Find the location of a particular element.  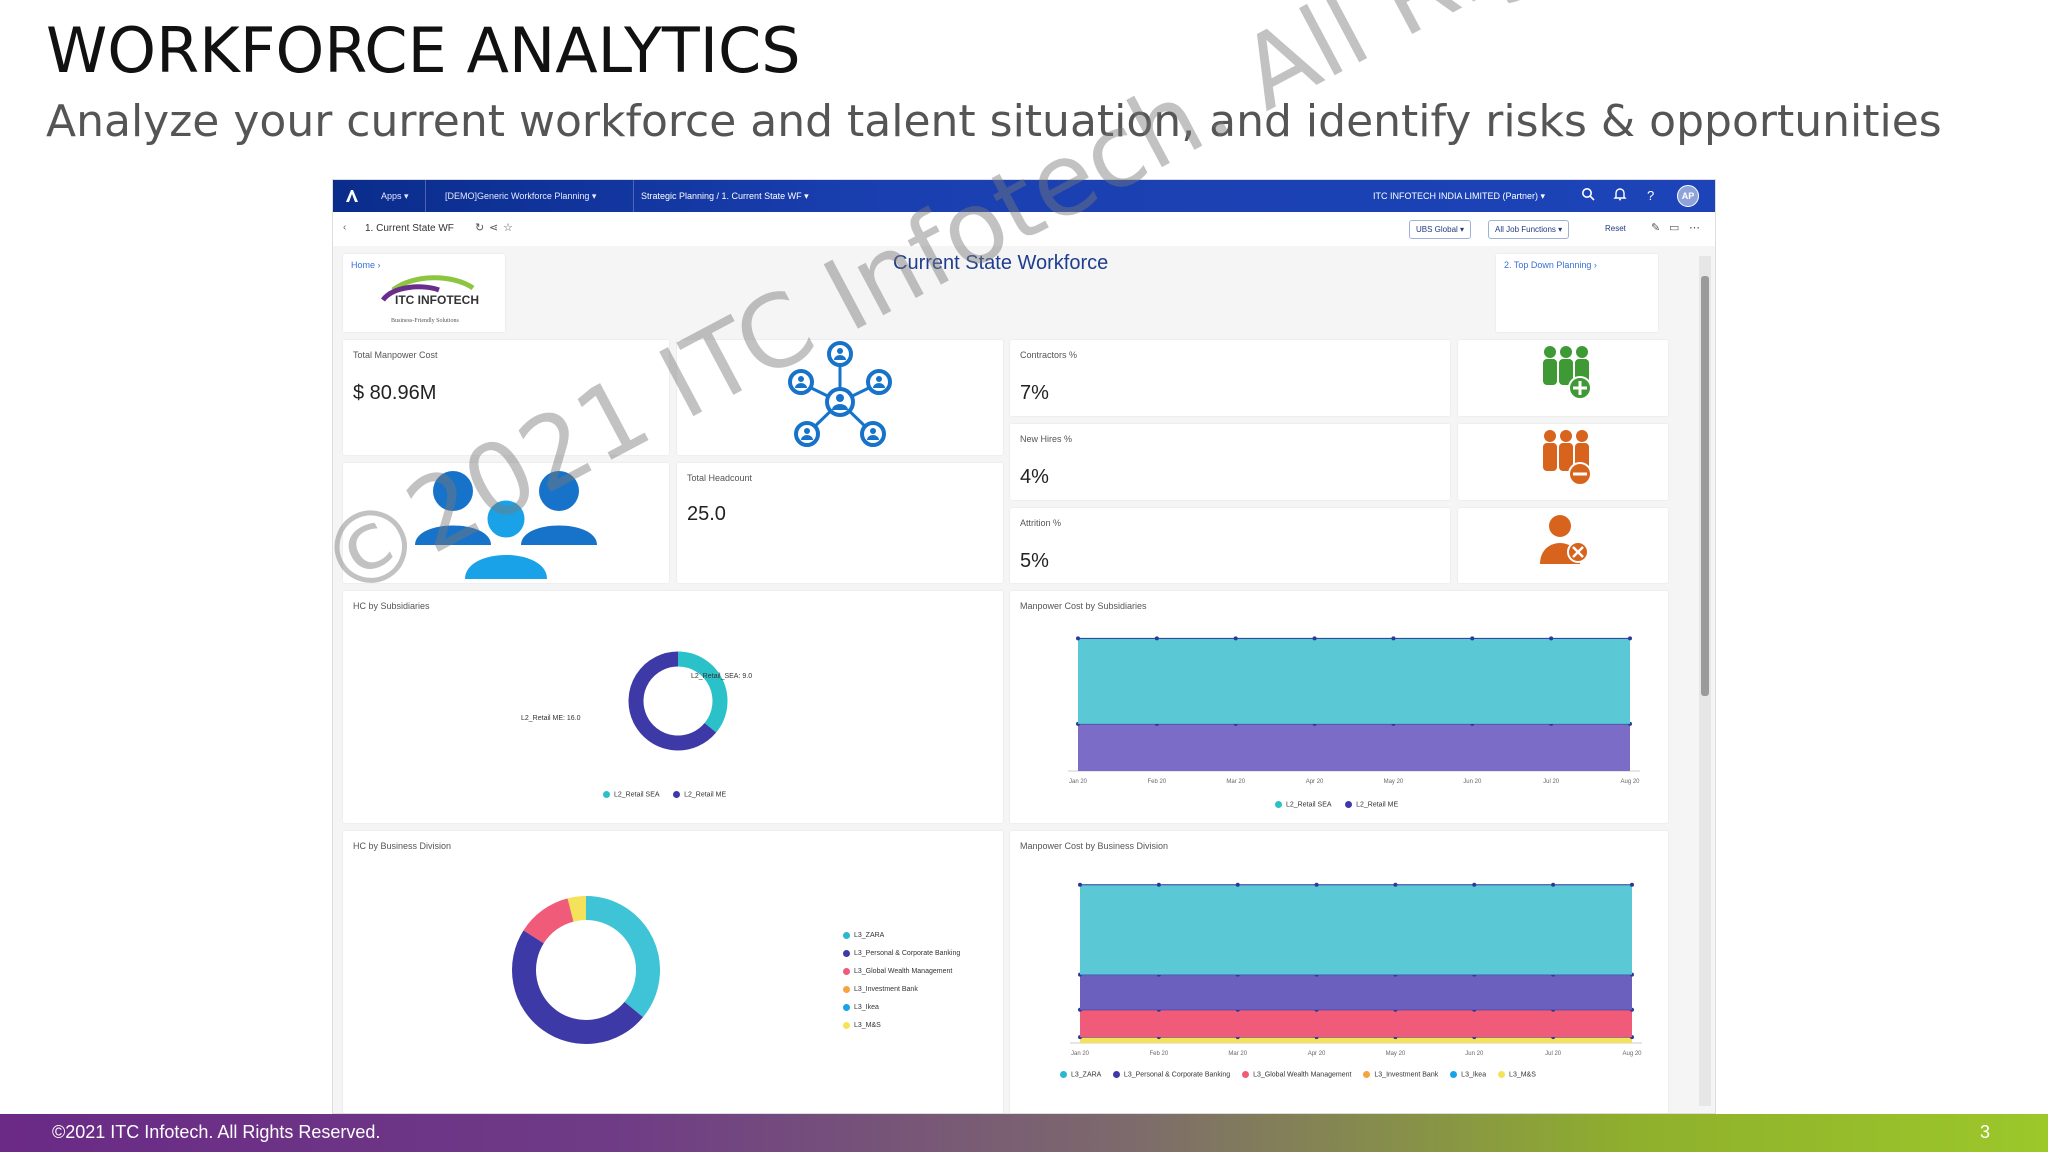

page-header: Current State Workforce is located at coordinates (1001, 263).